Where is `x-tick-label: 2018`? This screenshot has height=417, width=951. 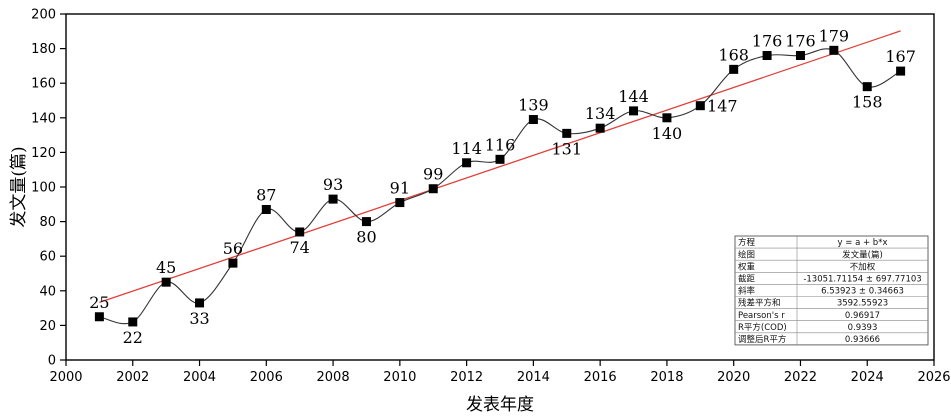 x-tick-label: 2018 is located at coordinates (666, 377).